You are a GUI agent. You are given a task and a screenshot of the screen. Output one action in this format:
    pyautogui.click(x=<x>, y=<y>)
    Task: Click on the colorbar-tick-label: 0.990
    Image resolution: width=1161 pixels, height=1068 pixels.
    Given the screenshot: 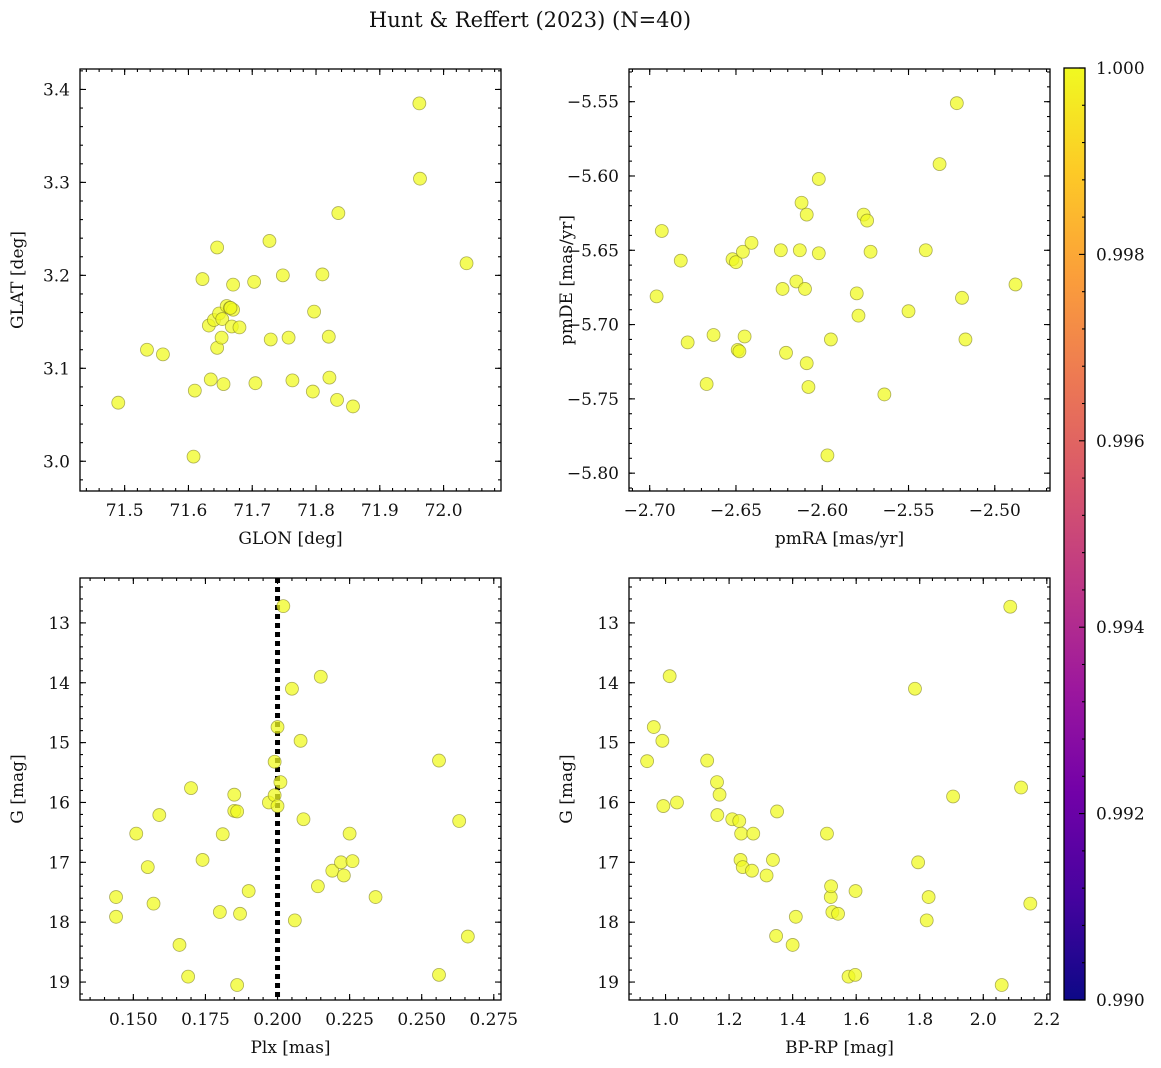 What is the action you would take?
    pyautogui.click(x=1120, y=1001)
    